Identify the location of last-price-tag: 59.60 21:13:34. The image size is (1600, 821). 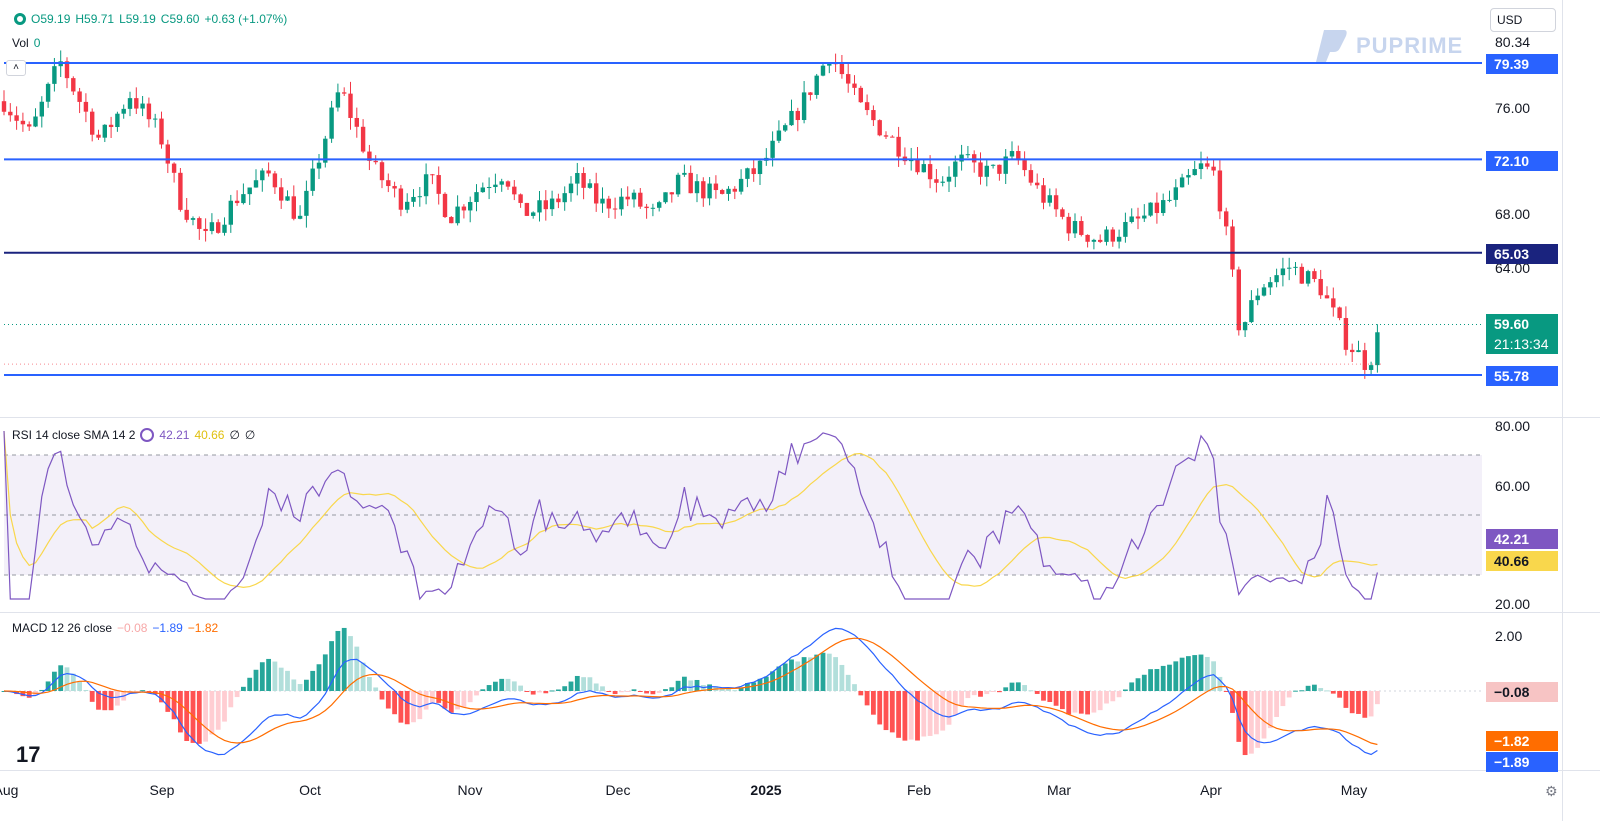
(1522, 334).